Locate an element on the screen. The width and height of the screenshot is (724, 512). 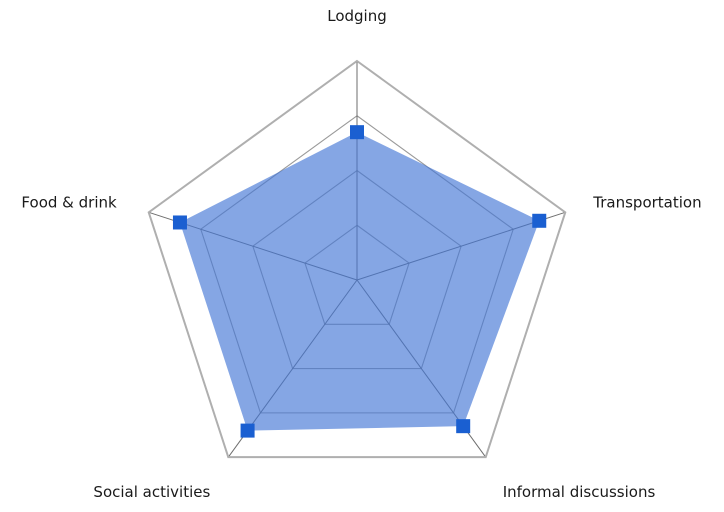
axis-label-transportation: Transportation is located at coordinates (646, 202).